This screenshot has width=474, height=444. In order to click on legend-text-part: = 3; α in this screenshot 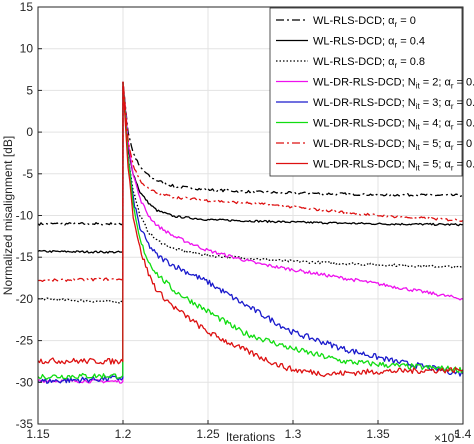, I will do `click(436, 103)`.